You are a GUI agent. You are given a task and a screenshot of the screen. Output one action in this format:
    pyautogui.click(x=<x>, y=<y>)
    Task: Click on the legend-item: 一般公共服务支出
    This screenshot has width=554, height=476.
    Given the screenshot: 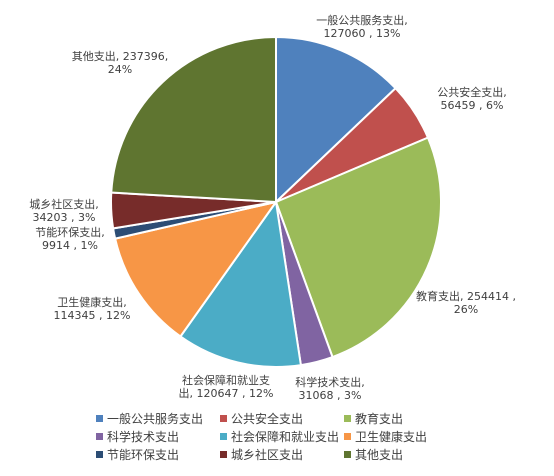 What is the action you would take?
    pyautogui.click(x=149, y=418)
    